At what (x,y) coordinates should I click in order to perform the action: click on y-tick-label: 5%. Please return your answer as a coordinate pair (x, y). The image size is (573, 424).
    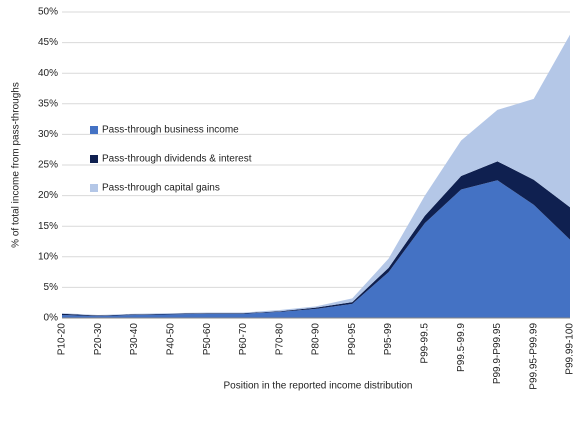
    Looking at the image, I should click on (51, 287).